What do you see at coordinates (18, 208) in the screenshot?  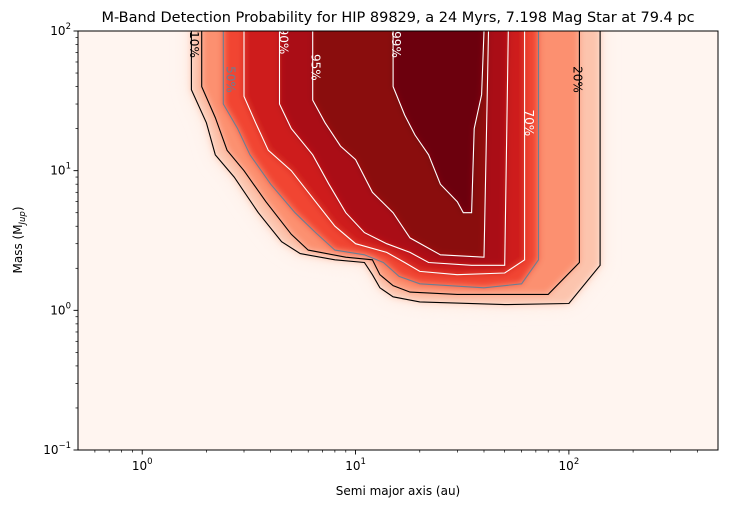 I see `y-axis-label-close: )` at bounding box center [18, 208].